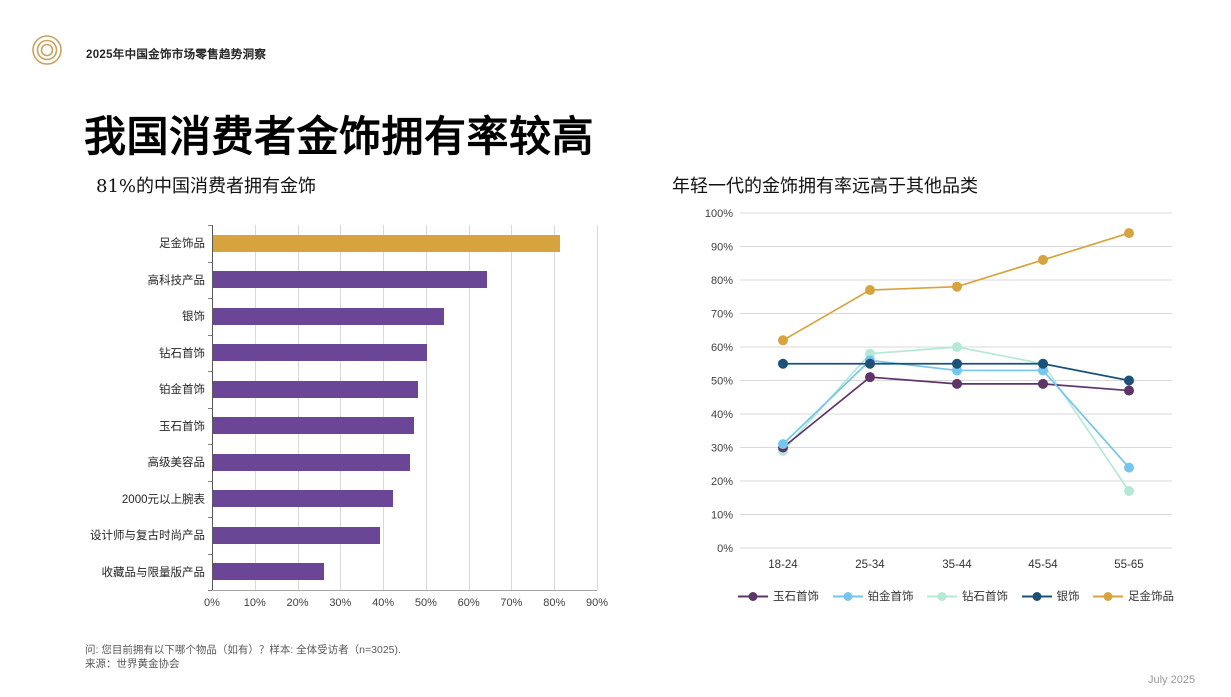  Describe the element at coordinates (383, 603) in the screenshot. I see `x-axis-tick-label: 40%` at that location.